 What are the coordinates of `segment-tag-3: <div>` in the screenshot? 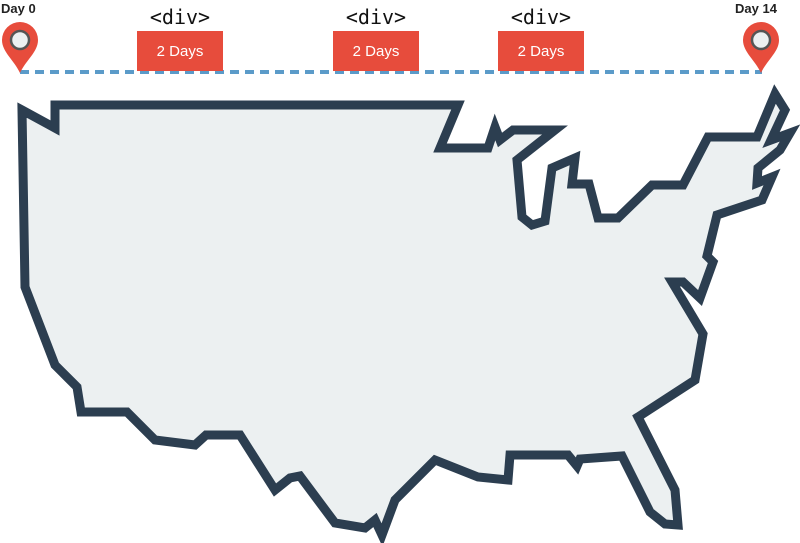 It's located at (541, 17).